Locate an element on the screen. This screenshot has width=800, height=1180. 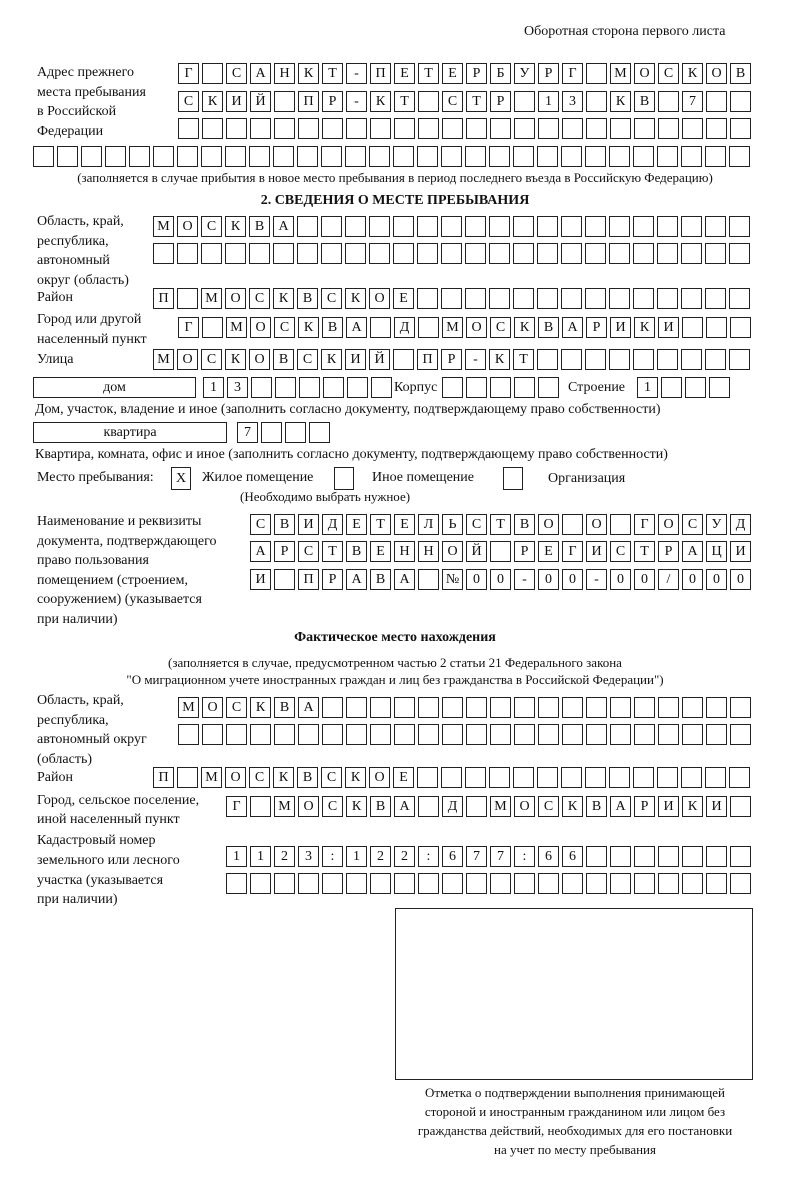
char-cell: Н is located at coordinates (284, 73).